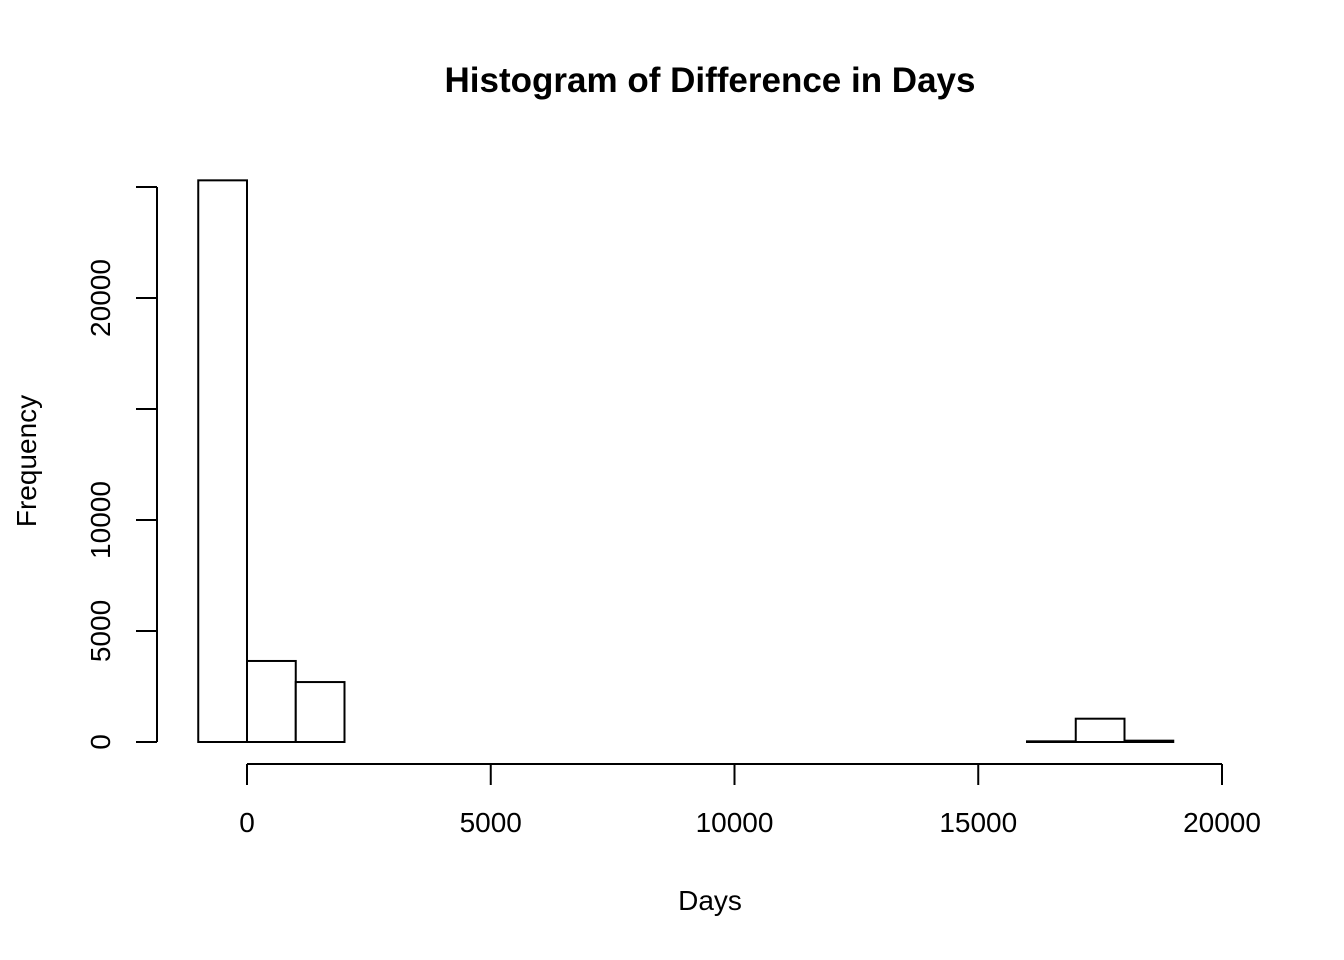  I want to click on chart-title: Histogram of Difference in Days, so click(710, 80).